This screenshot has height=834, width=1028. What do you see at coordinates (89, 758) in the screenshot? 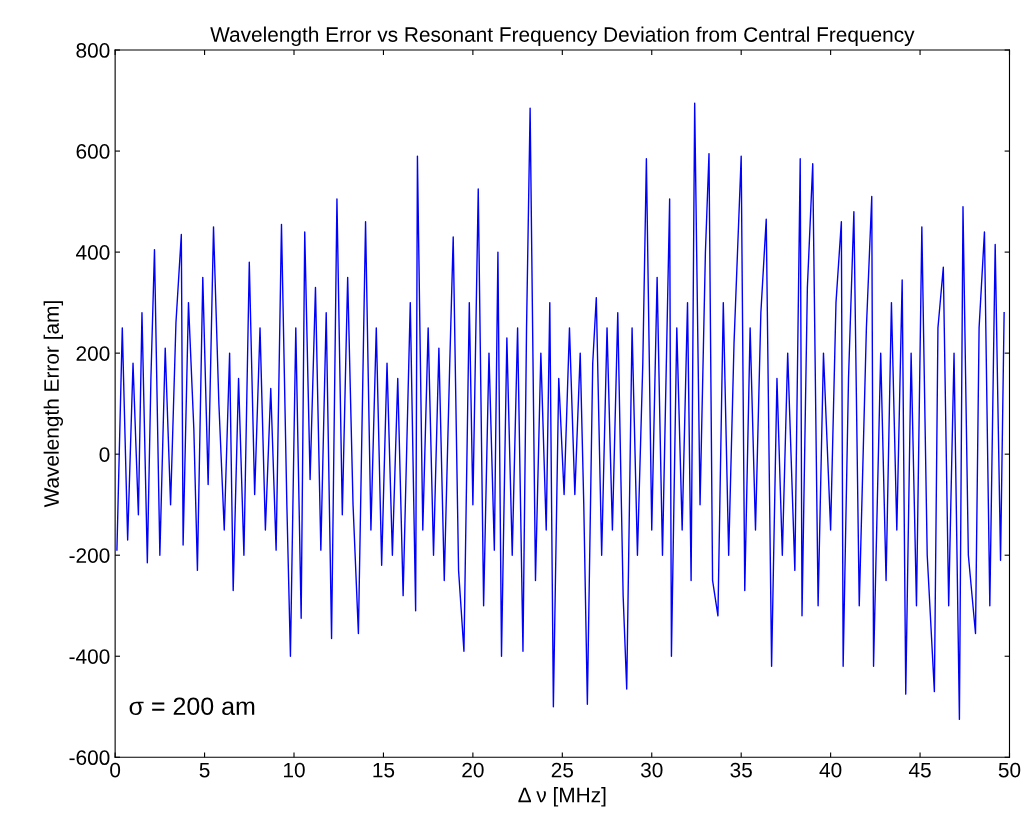
I see `y-tick-label: -600` at bounding box center [89, 758].